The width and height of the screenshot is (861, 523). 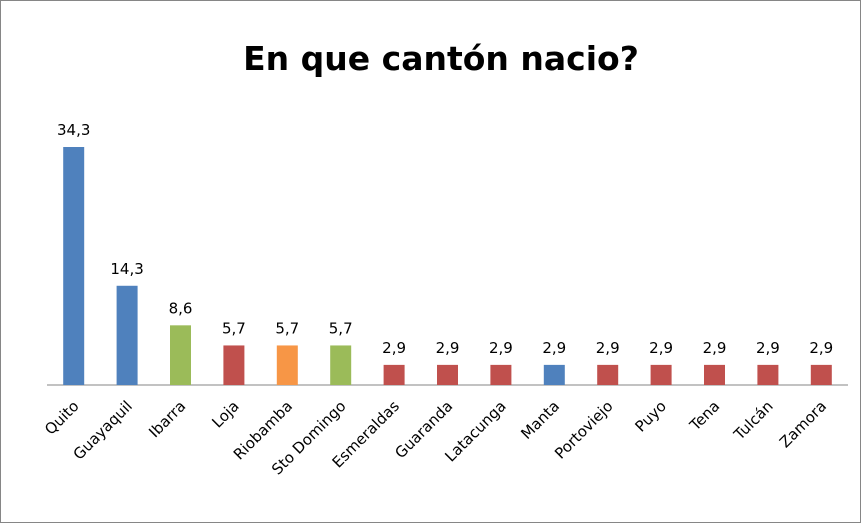 I want to click on data-label: 14,3, so click(x=126, y=269).